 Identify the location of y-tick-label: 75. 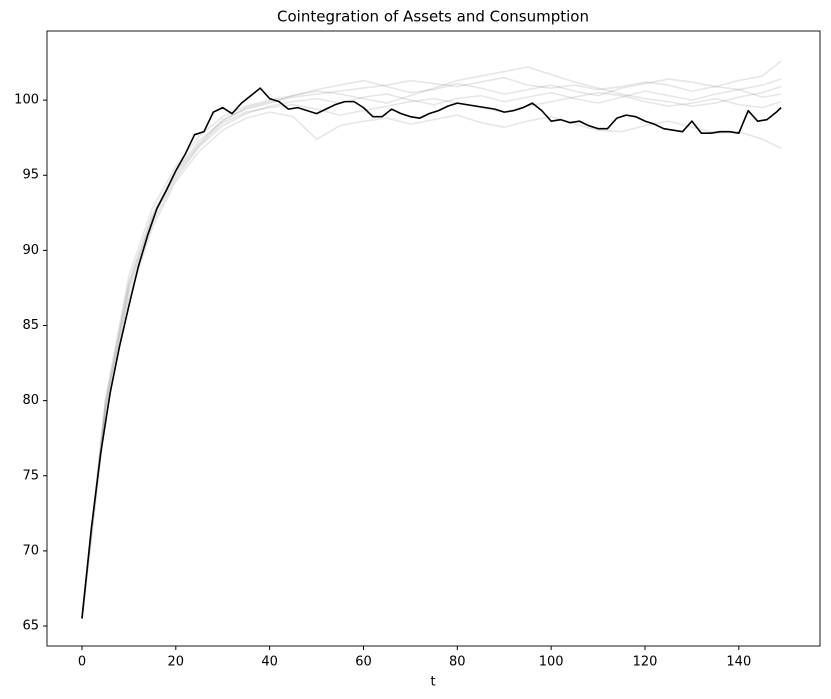
(30, 475).